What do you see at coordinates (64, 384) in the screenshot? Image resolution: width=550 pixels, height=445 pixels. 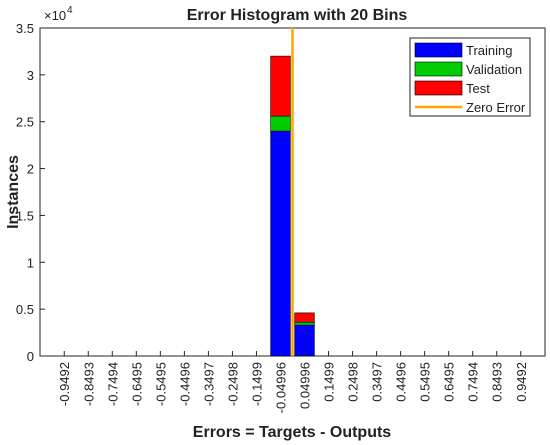 I see `x-tick-label: -0.9492` at bounding box center [64, 384].